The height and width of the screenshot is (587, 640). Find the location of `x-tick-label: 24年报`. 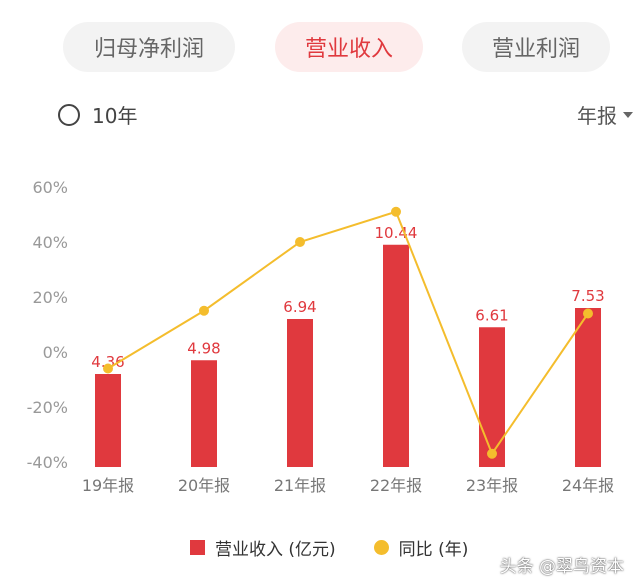

x-tick-label: 24年报 is located at coordinates (588, 485).